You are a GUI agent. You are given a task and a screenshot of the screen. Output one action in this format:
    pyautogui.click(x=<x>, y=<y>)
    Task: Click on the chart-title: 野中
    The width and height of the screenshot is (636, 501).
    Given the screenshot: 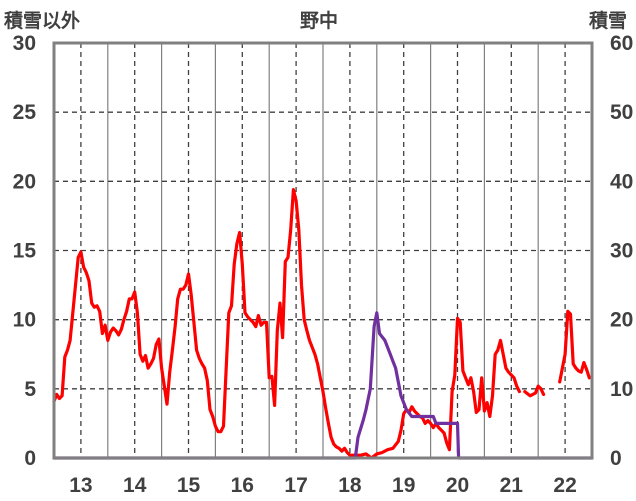 What is the action you would take?
    pyautogui.click(x=319, y=21)
    